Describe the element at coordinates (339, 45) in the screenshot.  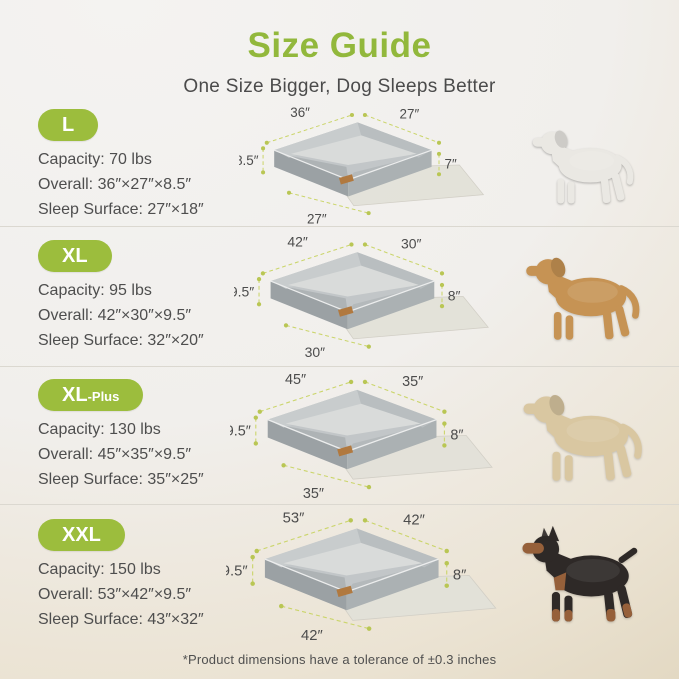
I see `page-title: Size Guide` at that location.